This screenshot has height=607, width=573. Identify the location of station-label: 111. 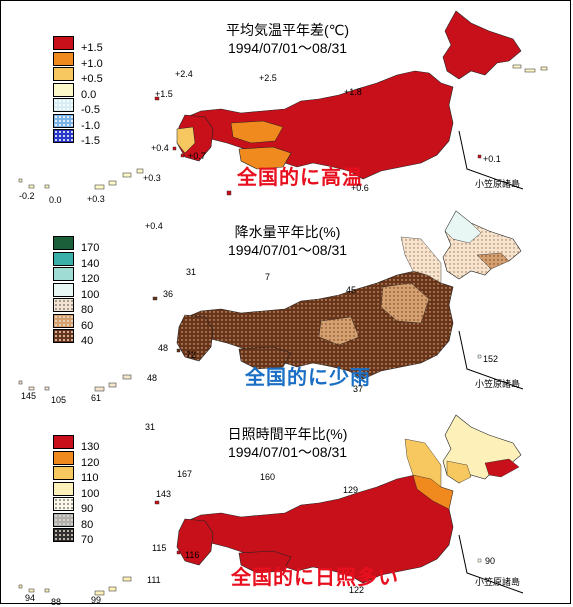
(154, 580).